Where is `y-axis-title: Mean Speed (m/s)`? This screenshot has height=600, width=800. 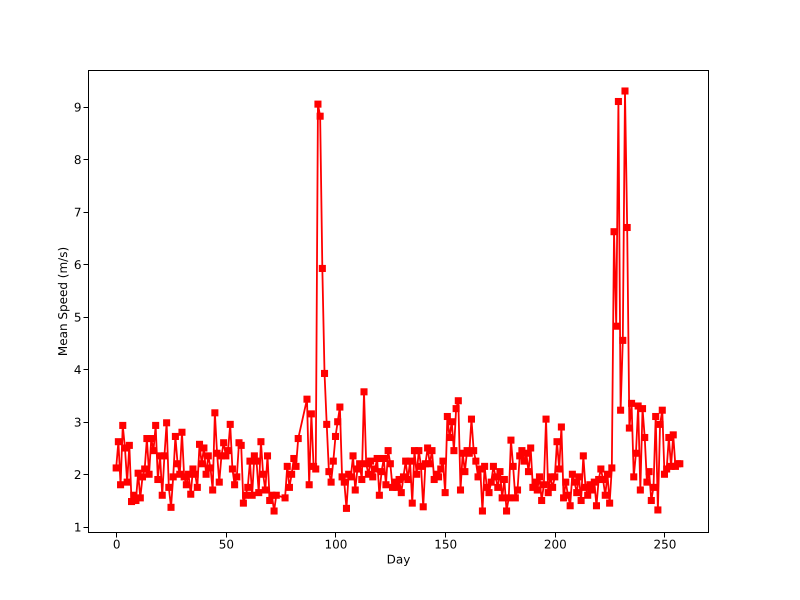 y-axis-title: Mean Speed (m/s) is located at coordinates (63, 301).